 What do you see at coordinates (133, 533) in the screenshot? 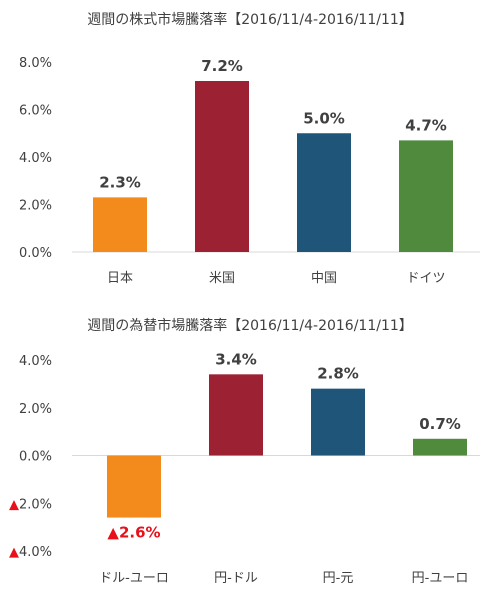
I see `data-label: ▲2.6%` at bounding box center [133, 533].